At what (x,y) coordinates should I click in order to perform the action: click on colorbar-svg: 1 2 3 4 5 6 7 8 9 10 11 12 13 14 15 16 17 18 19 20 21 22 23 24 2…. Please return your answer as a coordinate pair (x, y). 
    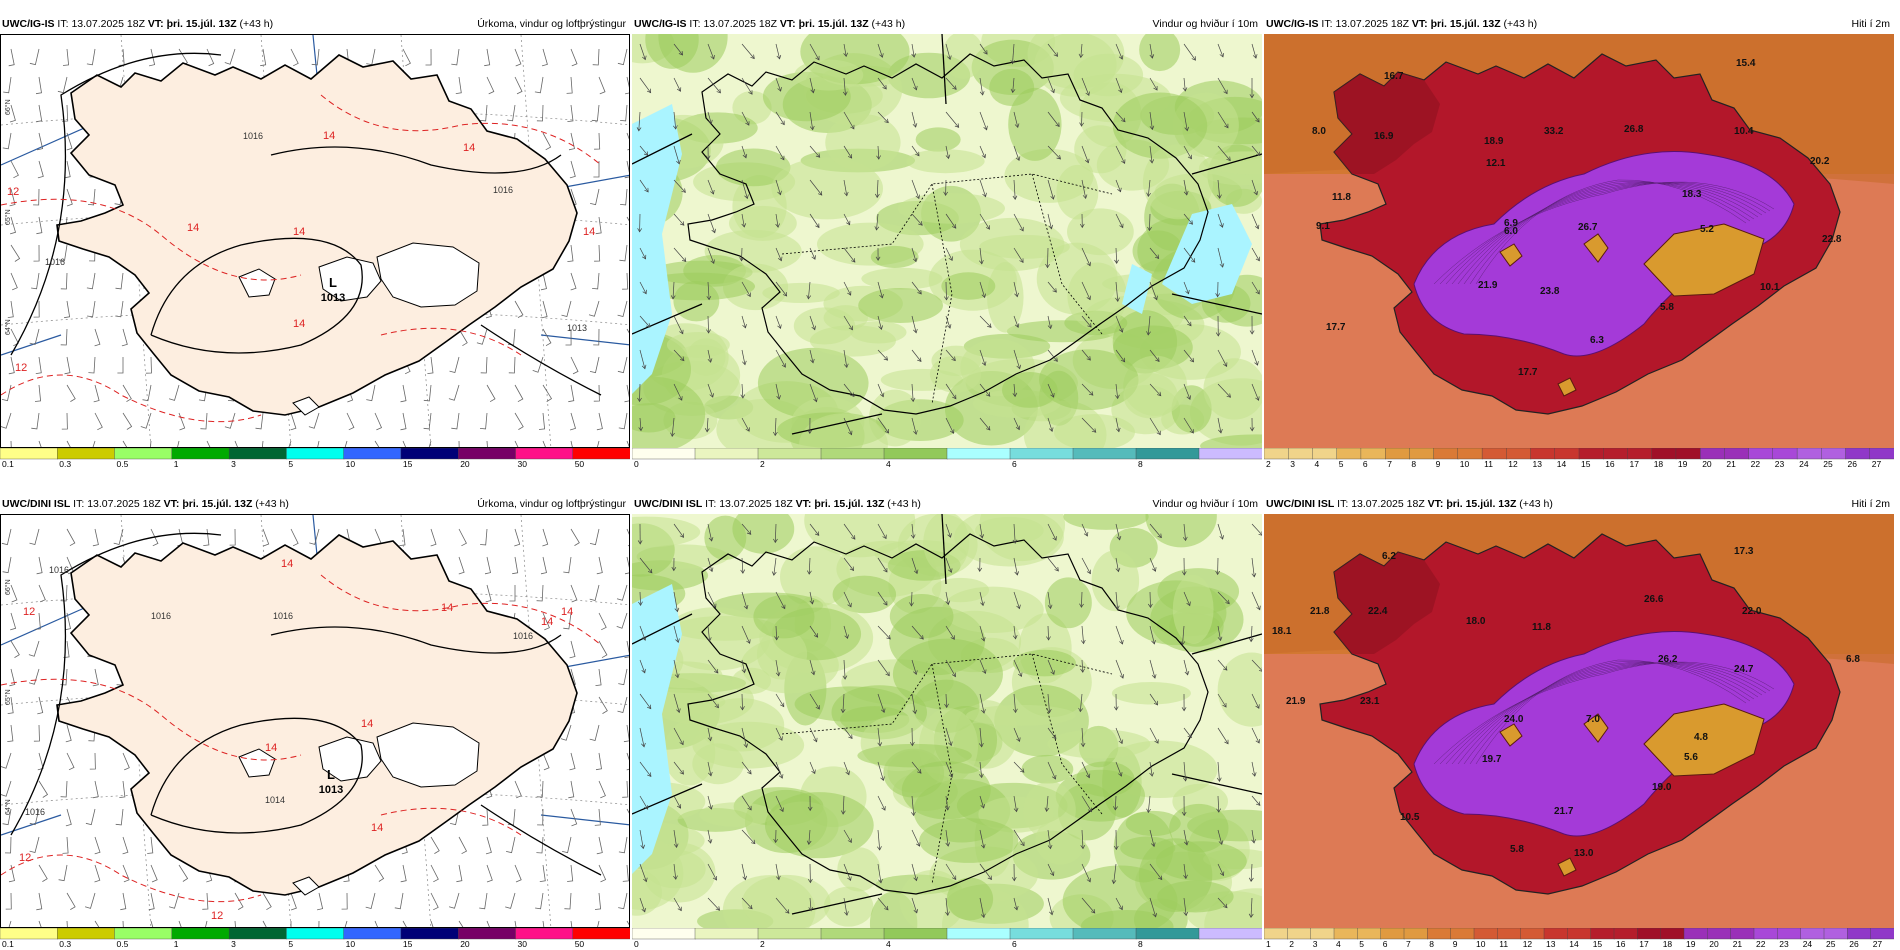
    Looking at the image, I should click on (1579, 938).